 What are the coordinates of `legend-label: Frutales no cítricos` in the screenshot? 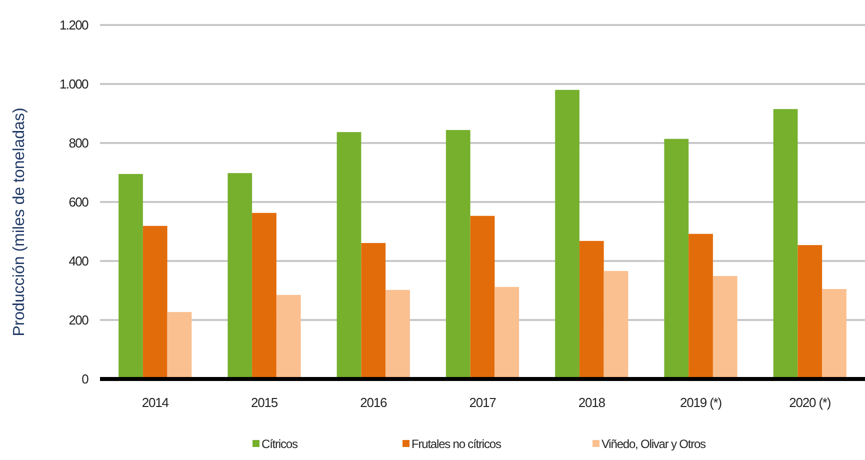 It's located at (457, 444).